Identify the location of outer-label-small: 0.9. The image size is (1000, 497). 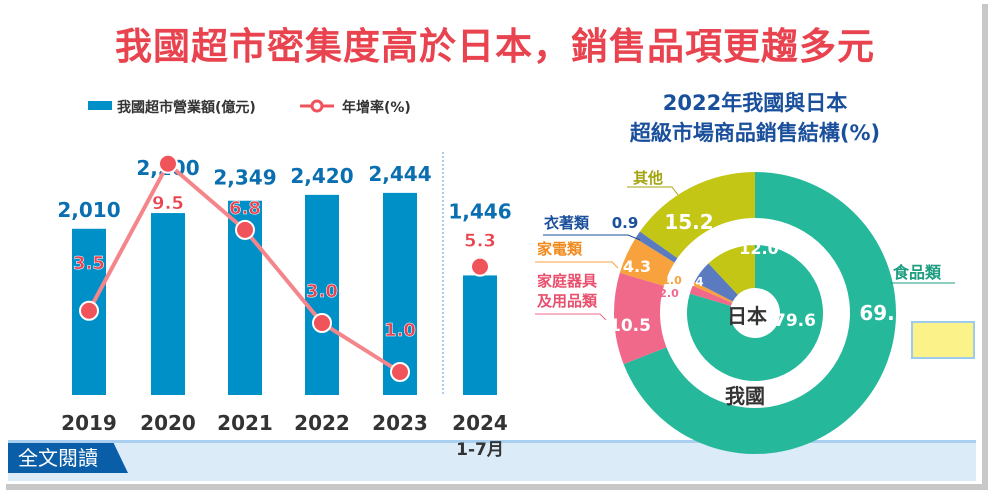
(625, 223).